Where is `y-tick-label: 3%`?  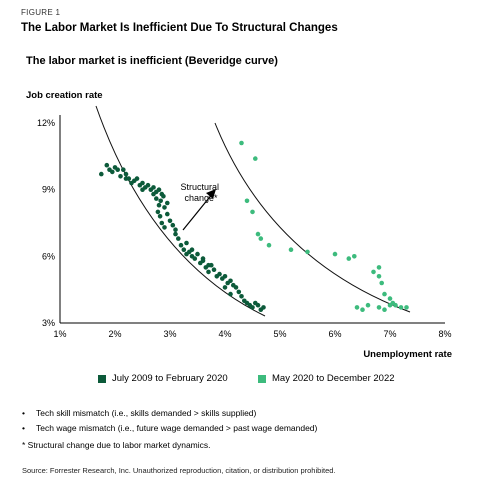 y-tick-label: 3% is located at coordinates (48, 323).